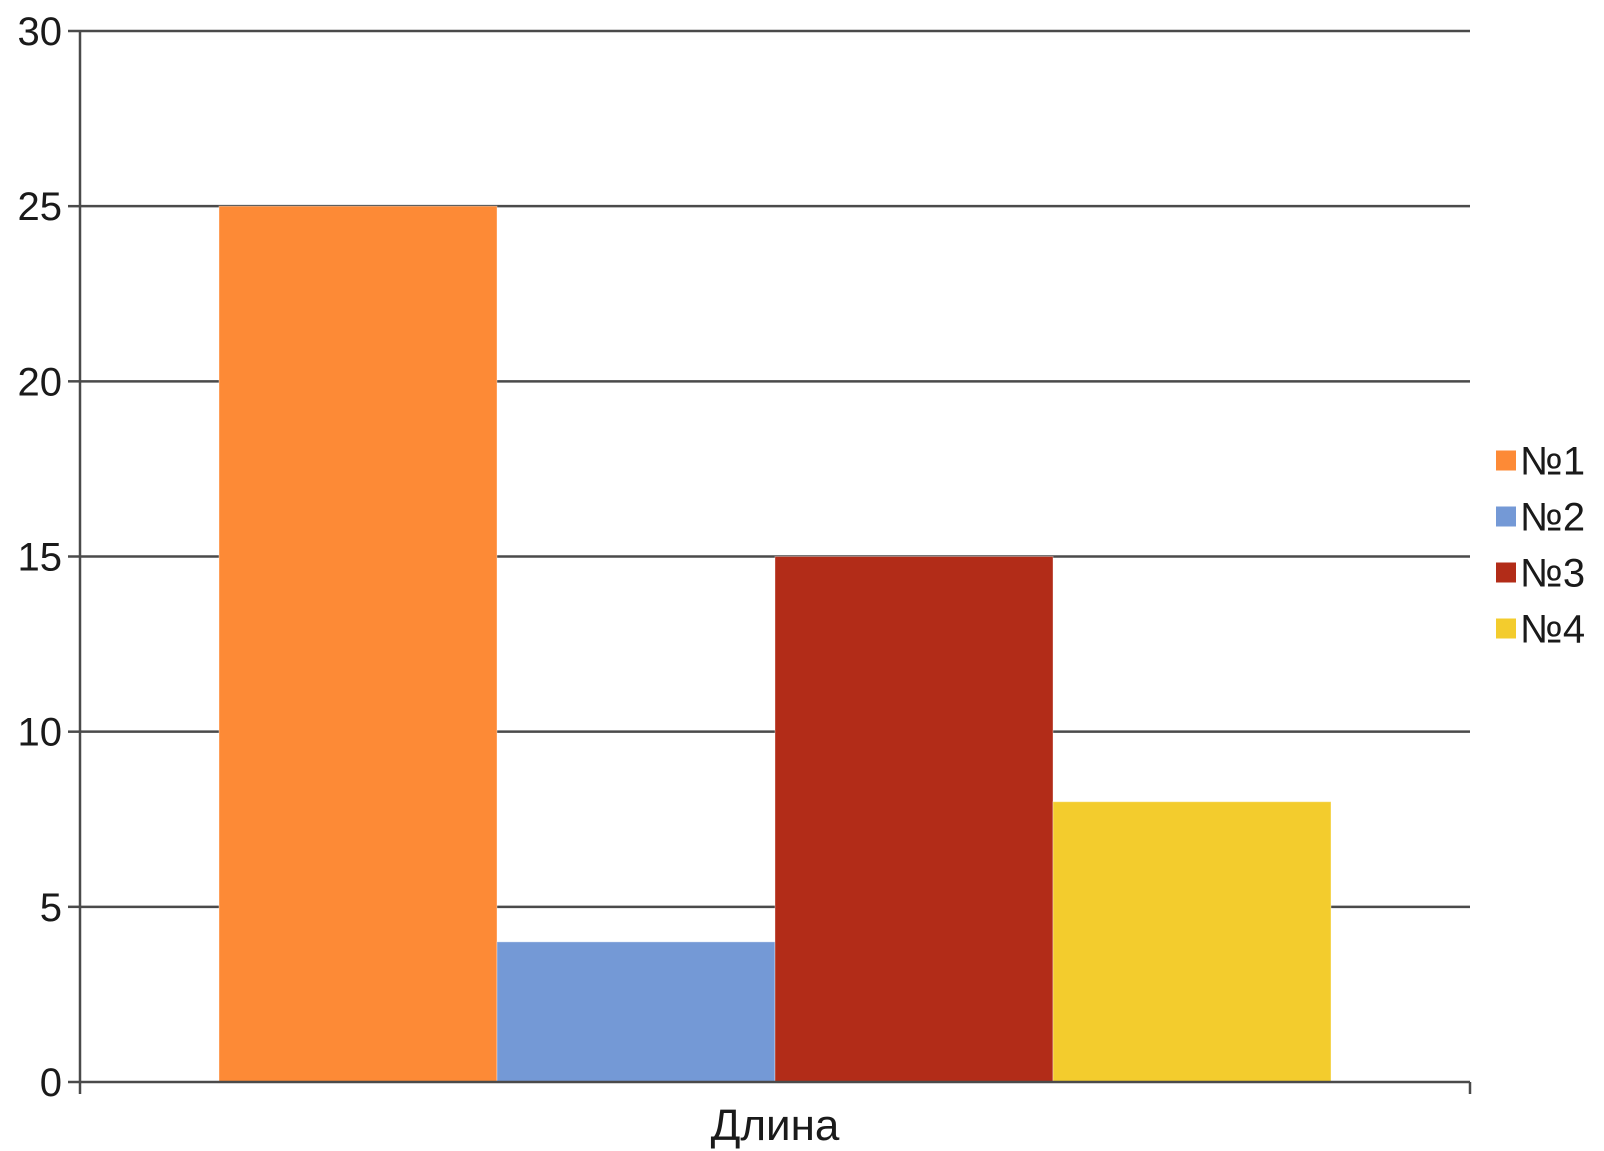 This screenshot has width=1604, height=1151. I want to click on legend-label: №2, so click(1552, 518).